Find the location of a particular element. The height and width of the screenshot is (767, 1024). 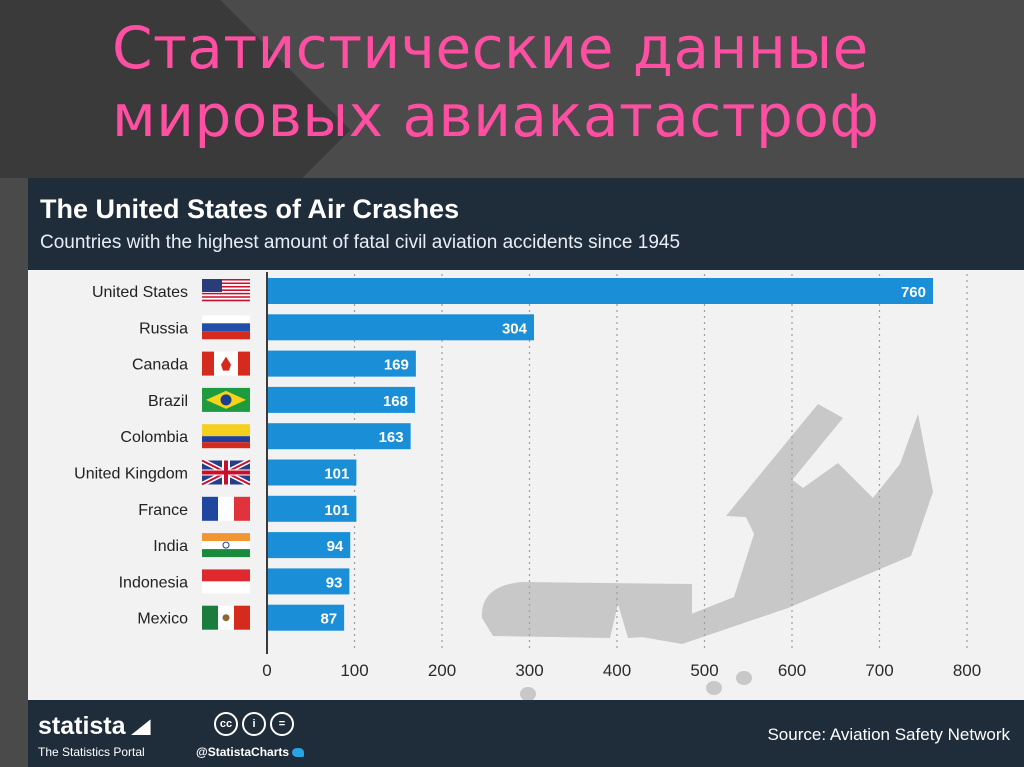

flag-mexico-icon is located at coordinates (226, 617).